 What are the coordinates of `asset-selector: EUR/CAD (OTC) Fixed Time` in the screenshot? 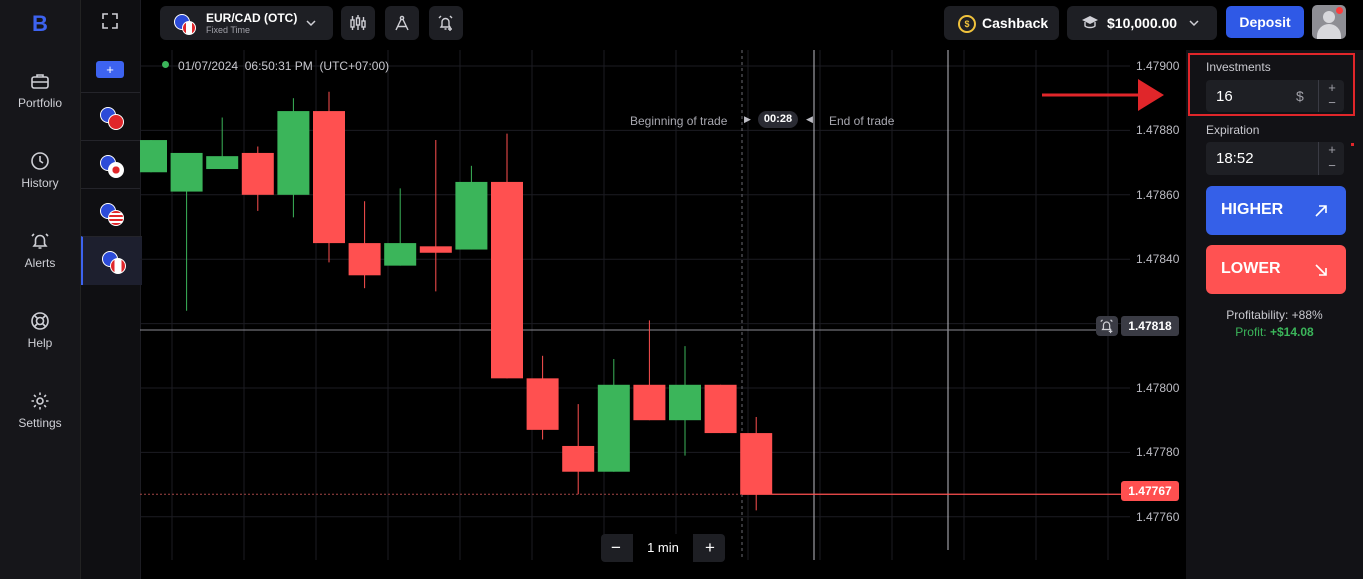 It's located at (246, 23).